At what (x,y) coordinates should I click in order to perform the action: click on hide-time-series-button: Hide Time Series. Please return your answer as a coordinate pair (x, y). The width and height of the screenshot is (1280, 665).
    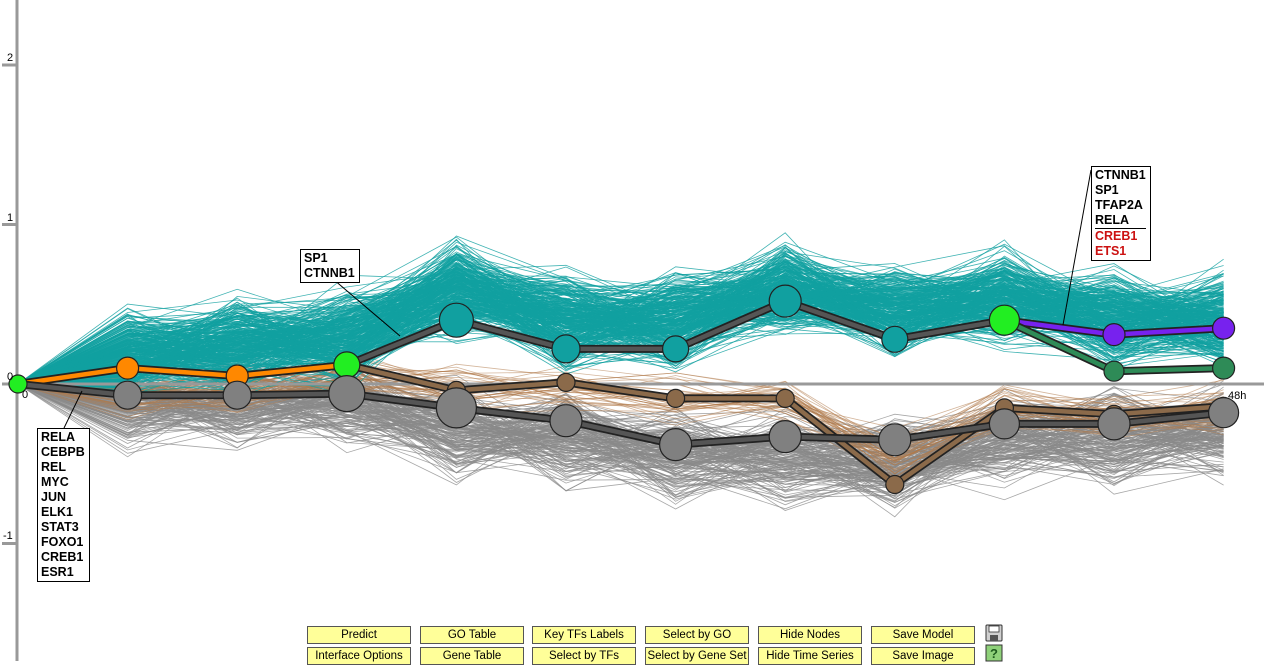
    Looking at the image, I should click on (810, 656).